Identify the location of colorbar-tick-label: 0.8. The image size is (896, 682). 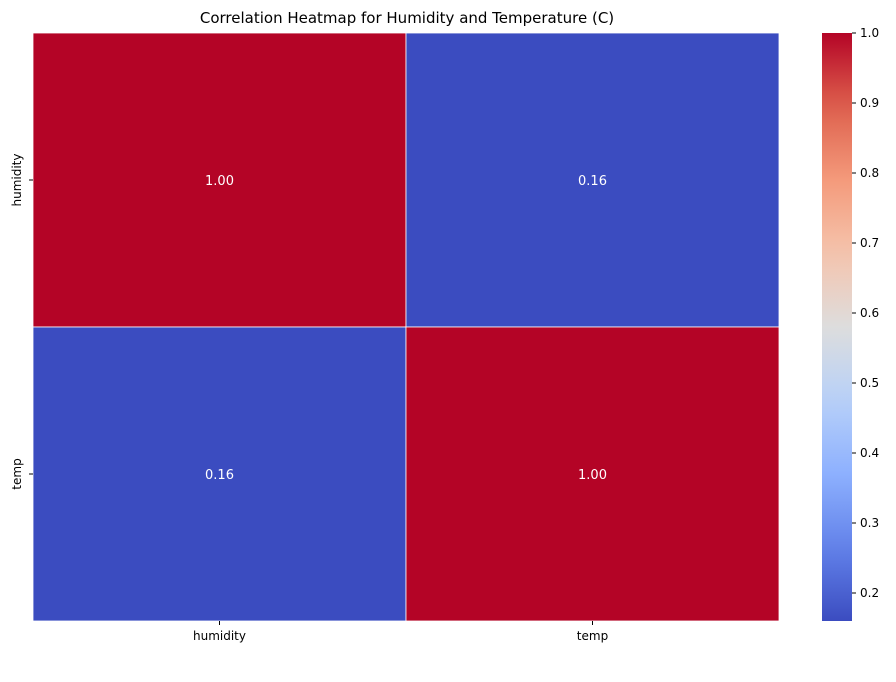
(869, 173).